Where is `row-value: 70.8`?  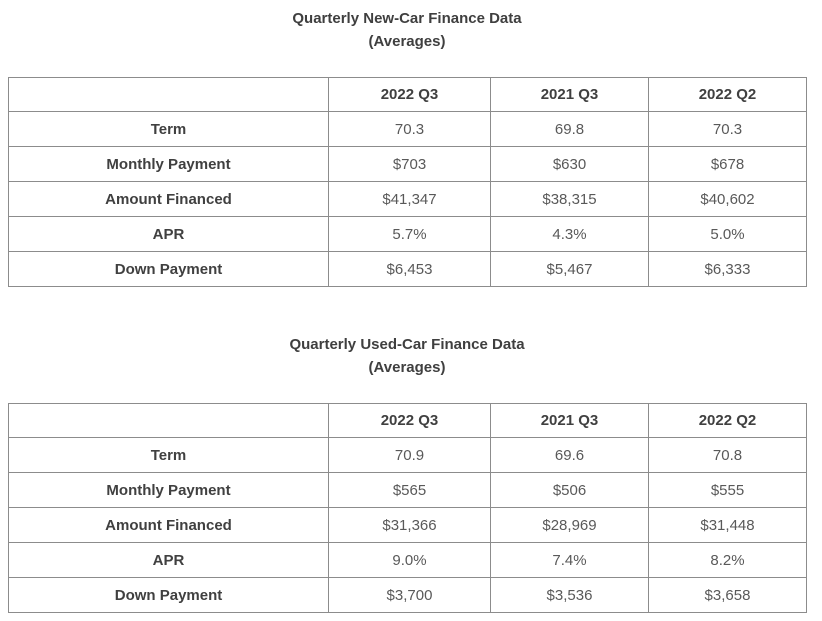
row-value: 70.8 is located at coordinates (727, 455).